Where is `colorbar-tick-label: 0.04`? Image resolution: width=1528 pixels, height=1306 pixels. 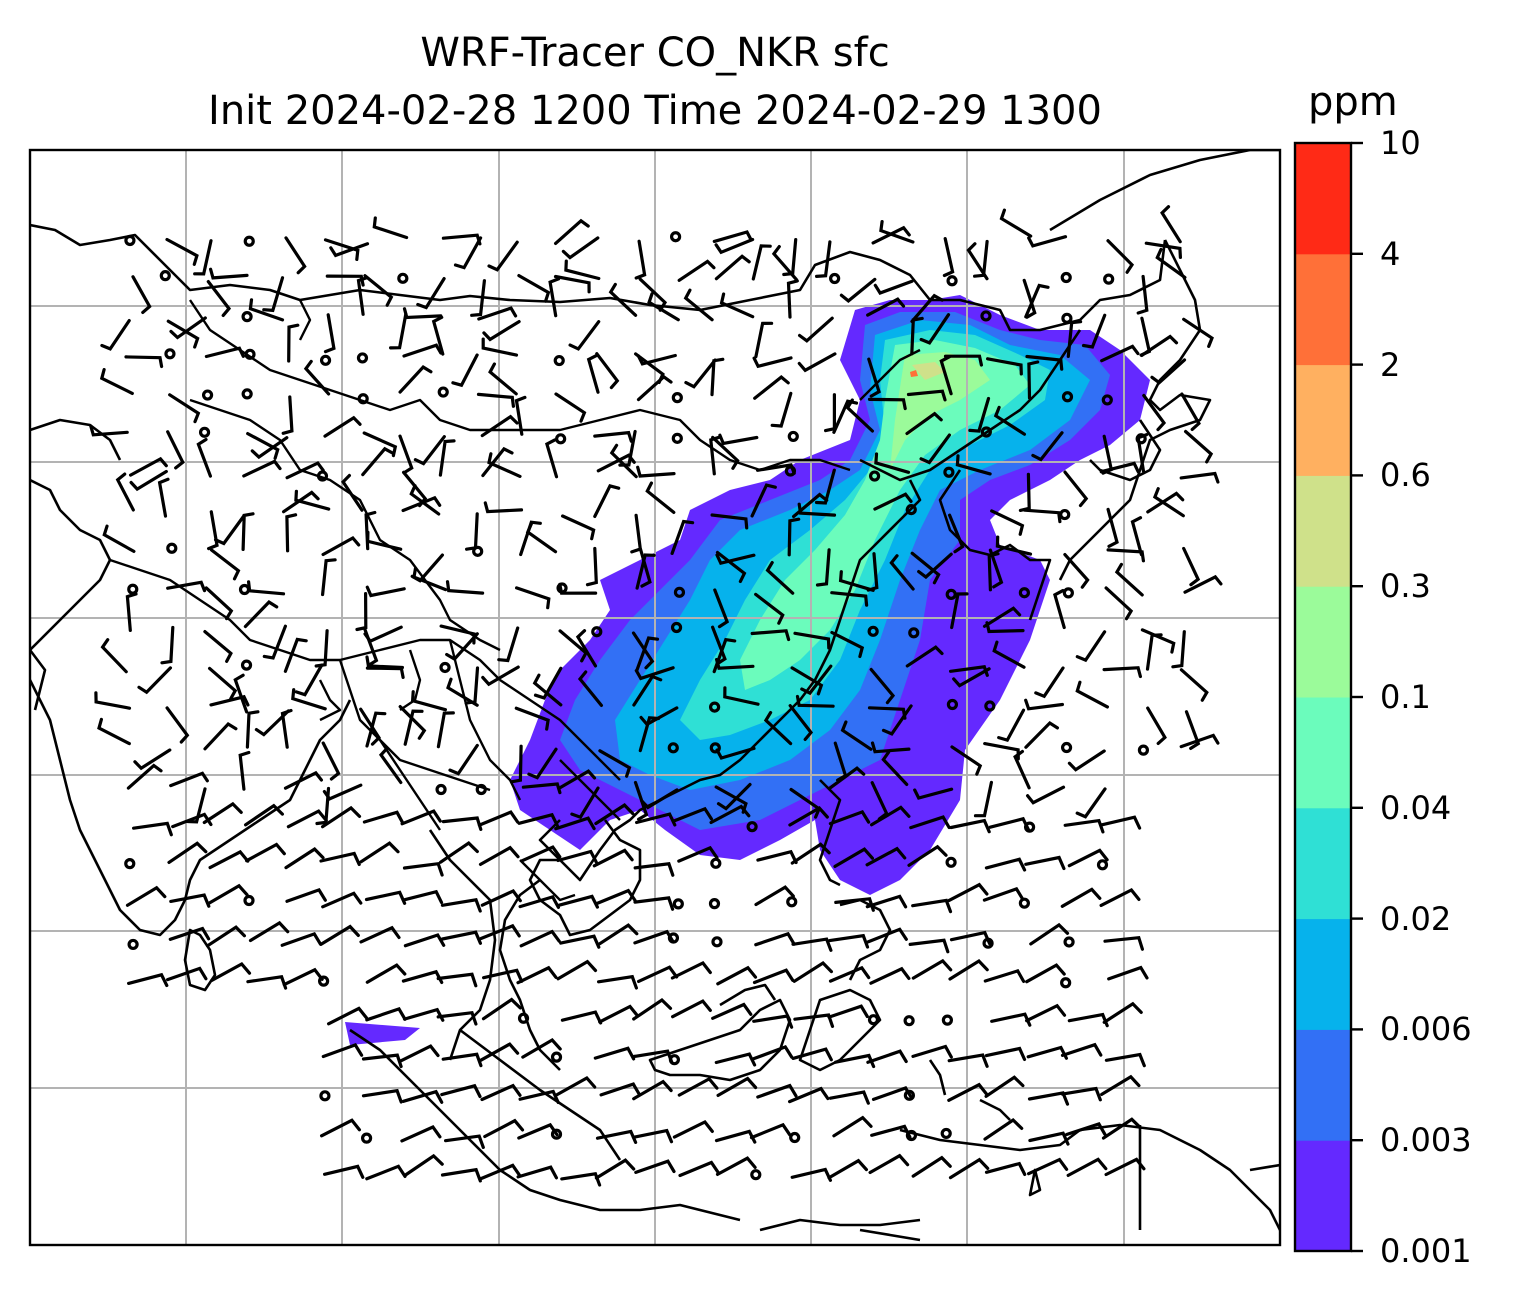
colorbar-tick-label: 0.04 is located at coordinates (1416, 807).